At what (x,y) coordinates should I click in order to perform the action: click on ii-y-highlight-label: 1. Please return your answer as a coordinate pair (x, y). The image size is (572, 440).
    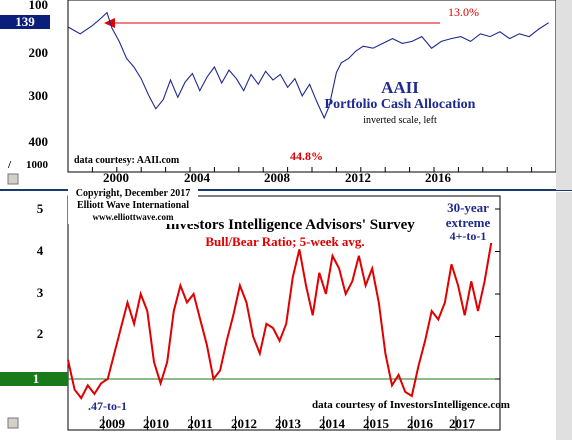
    Looking at the image, I should click on (36, 378).